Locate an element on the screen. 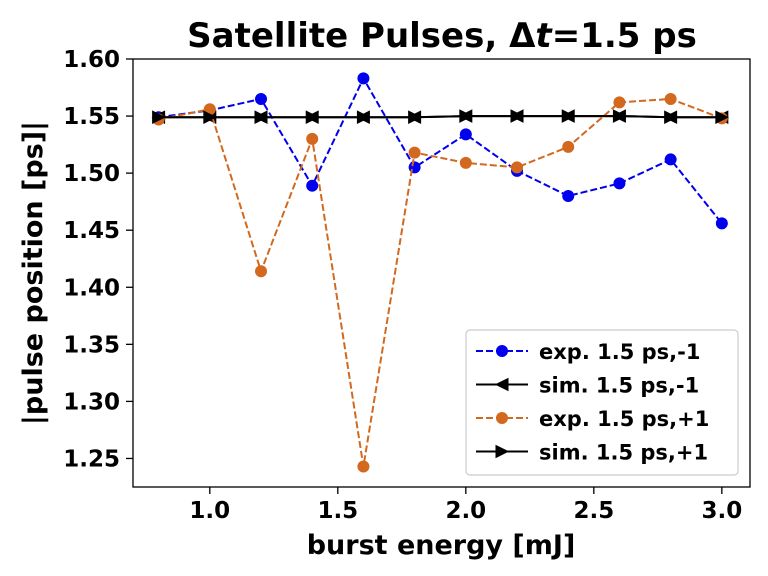  y-tick-label: 1.35 is located at coordinates (91, 345).